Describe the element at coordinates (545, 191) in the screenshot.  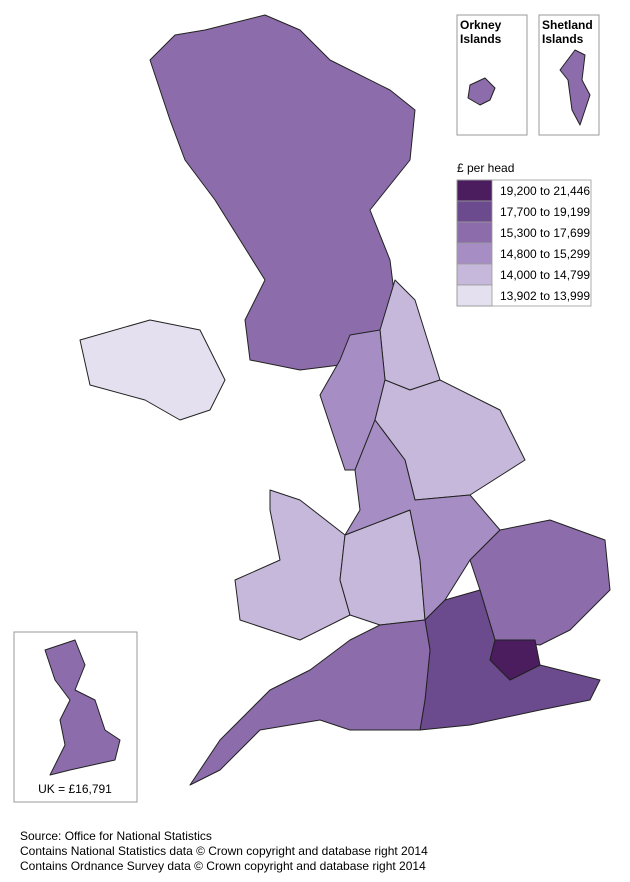
I see `legend-label: 19,200 to 21,446` at that location.